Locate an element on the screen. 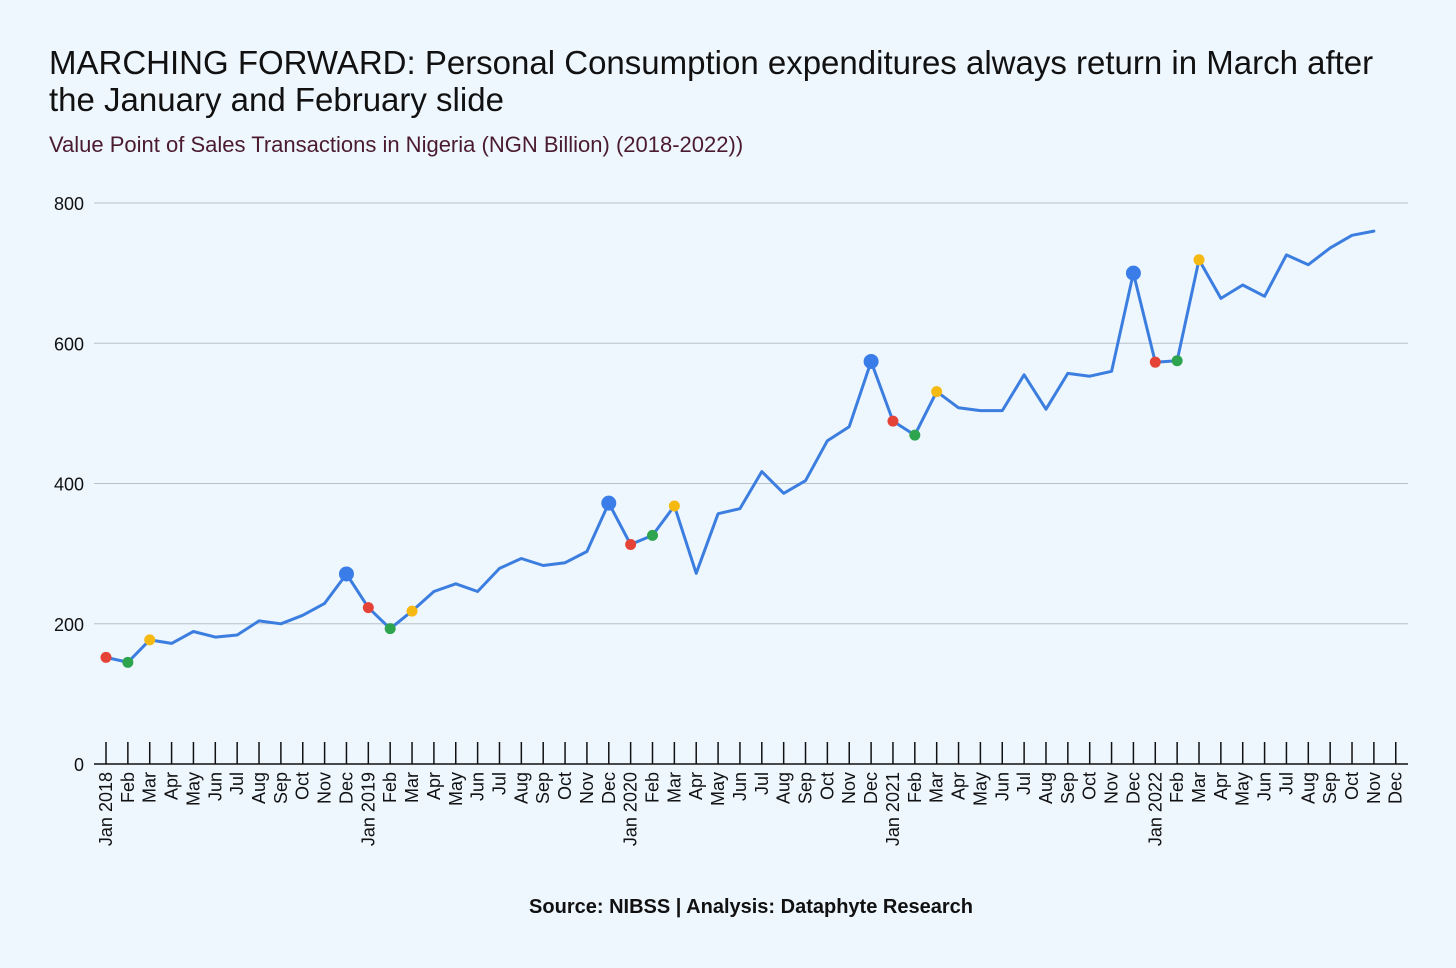  y-tick-label: 400 is located at coordinates (69, 485).